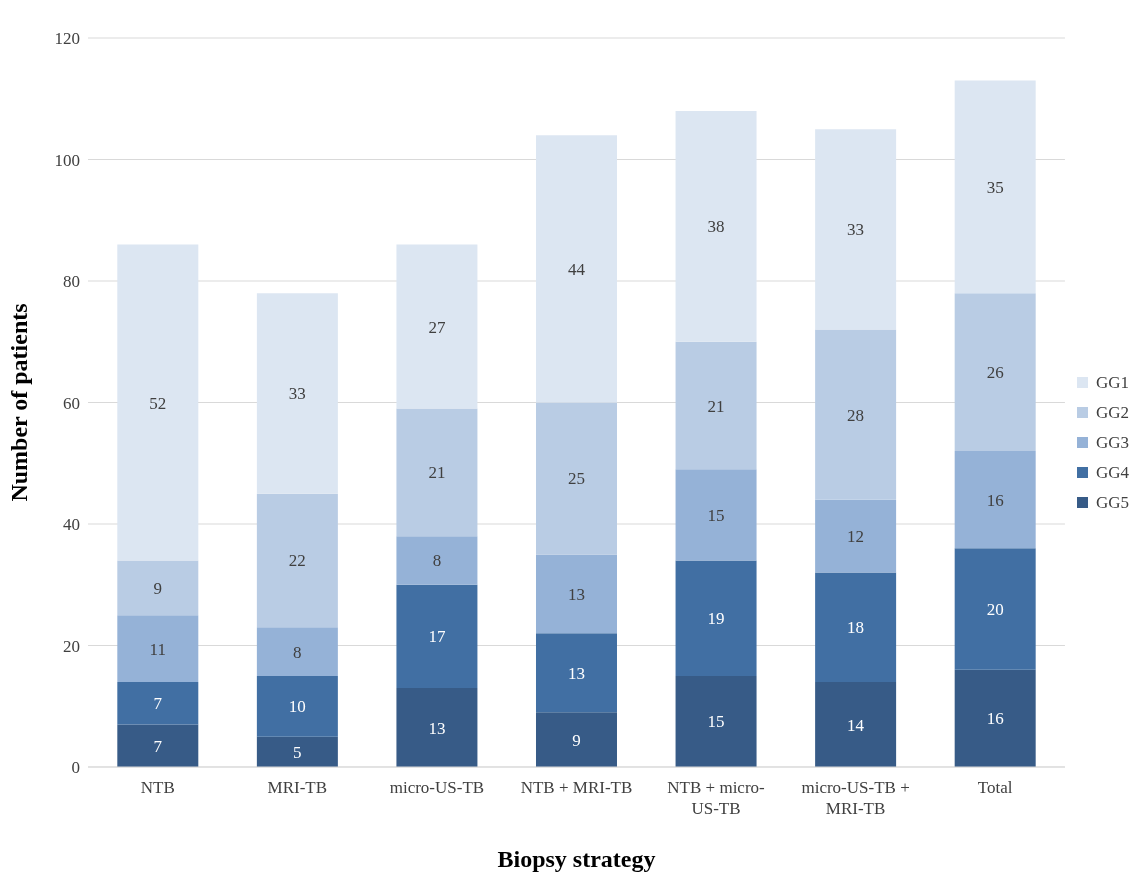  Describe the element at coordinates (1112, 412) in the screenshot. I see `legend-label: GG2` at that location.